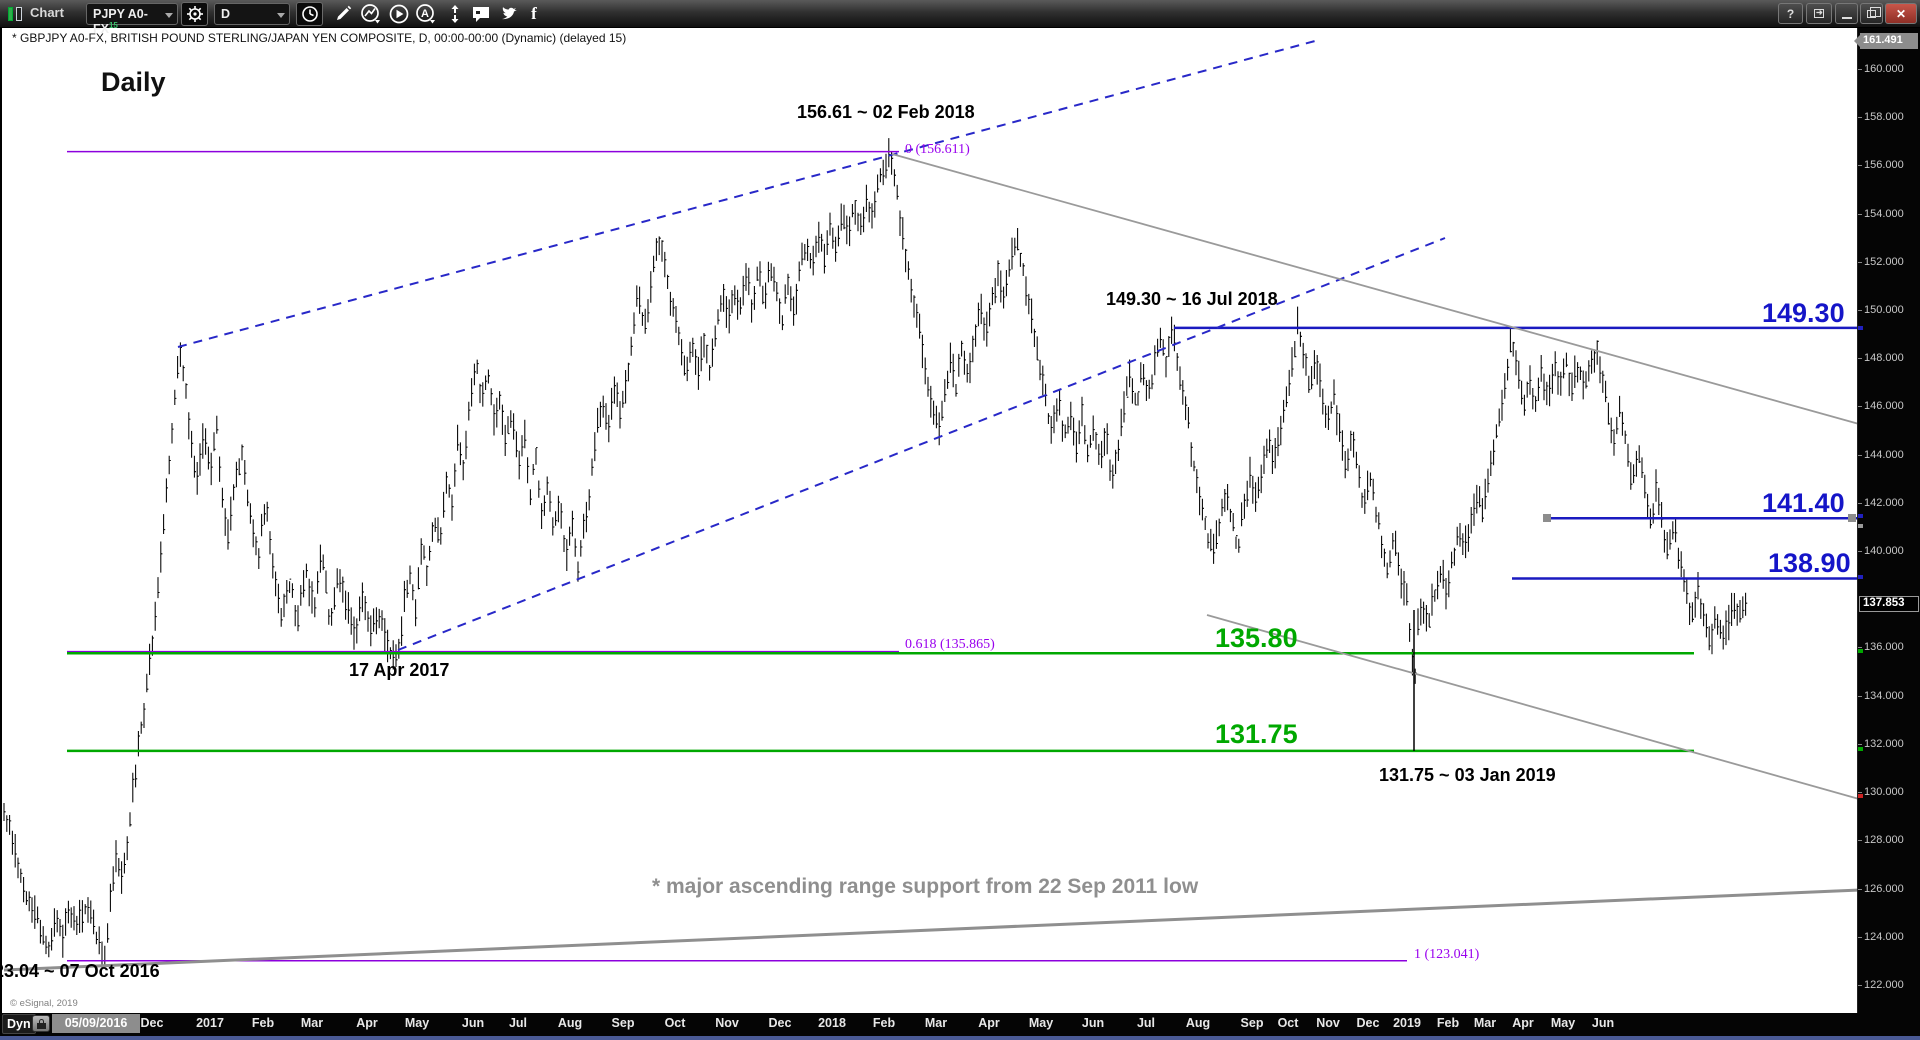  I want to click on watermark-daily: Daily, so click(133, 82).